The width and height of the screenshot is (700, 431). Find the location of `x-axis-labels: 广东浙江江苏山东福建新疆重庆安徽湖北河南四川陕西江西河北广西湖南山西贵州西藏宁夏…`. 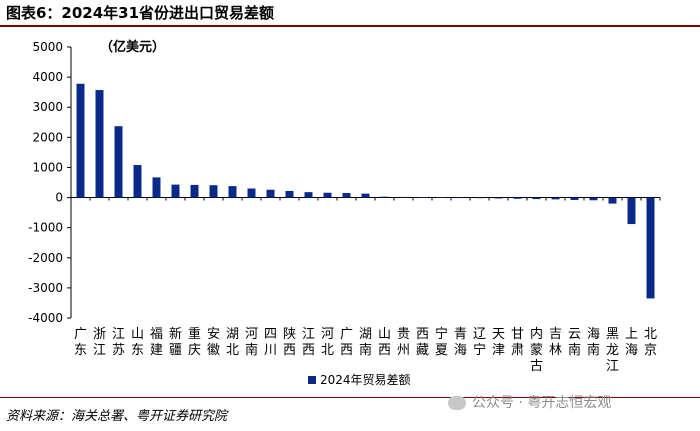

x-axis-labels: 广东浙江江苏山东福建新疆重庆安徽湖北河南四川陕西江西河北广西湖南山西贵州西藏宁夏… is located at coordinates (365, 350).